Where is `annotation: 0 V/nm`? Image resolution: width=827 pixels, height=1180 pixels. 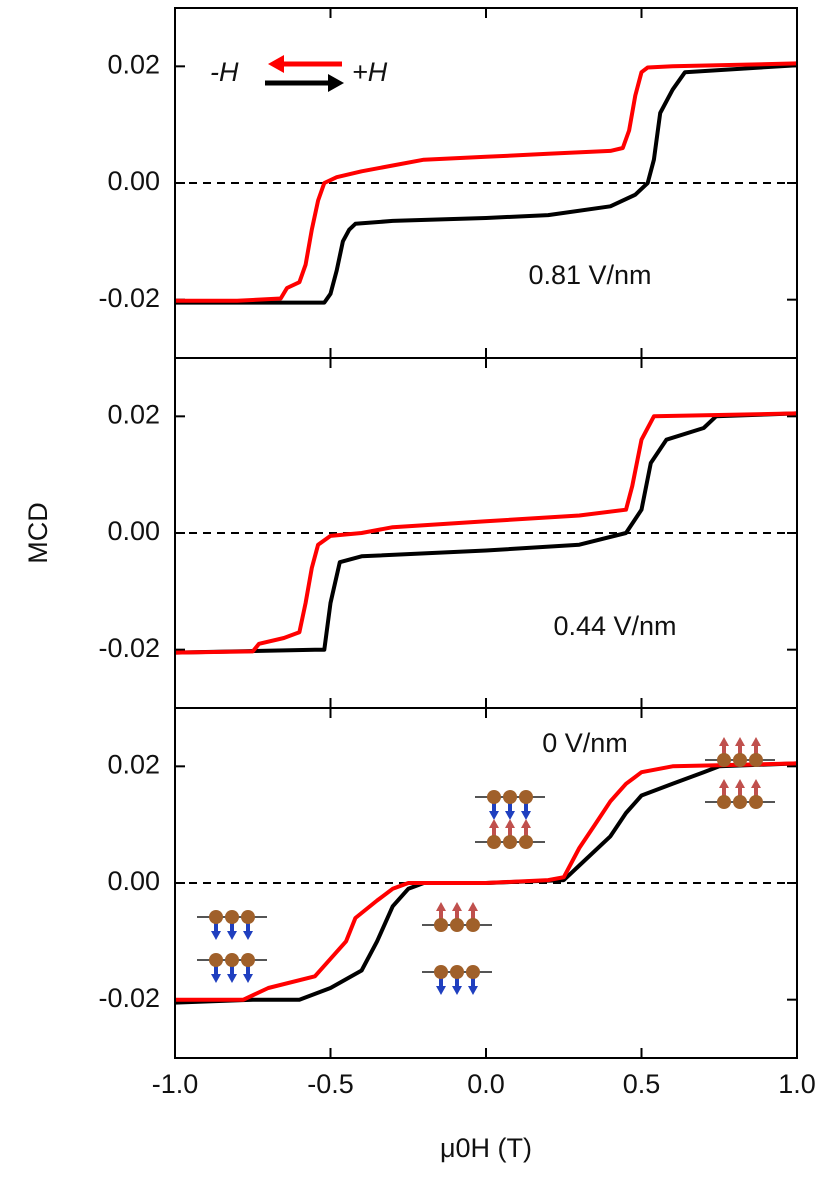
annotation: 0 V/nm is located at coordinates (585, 743).